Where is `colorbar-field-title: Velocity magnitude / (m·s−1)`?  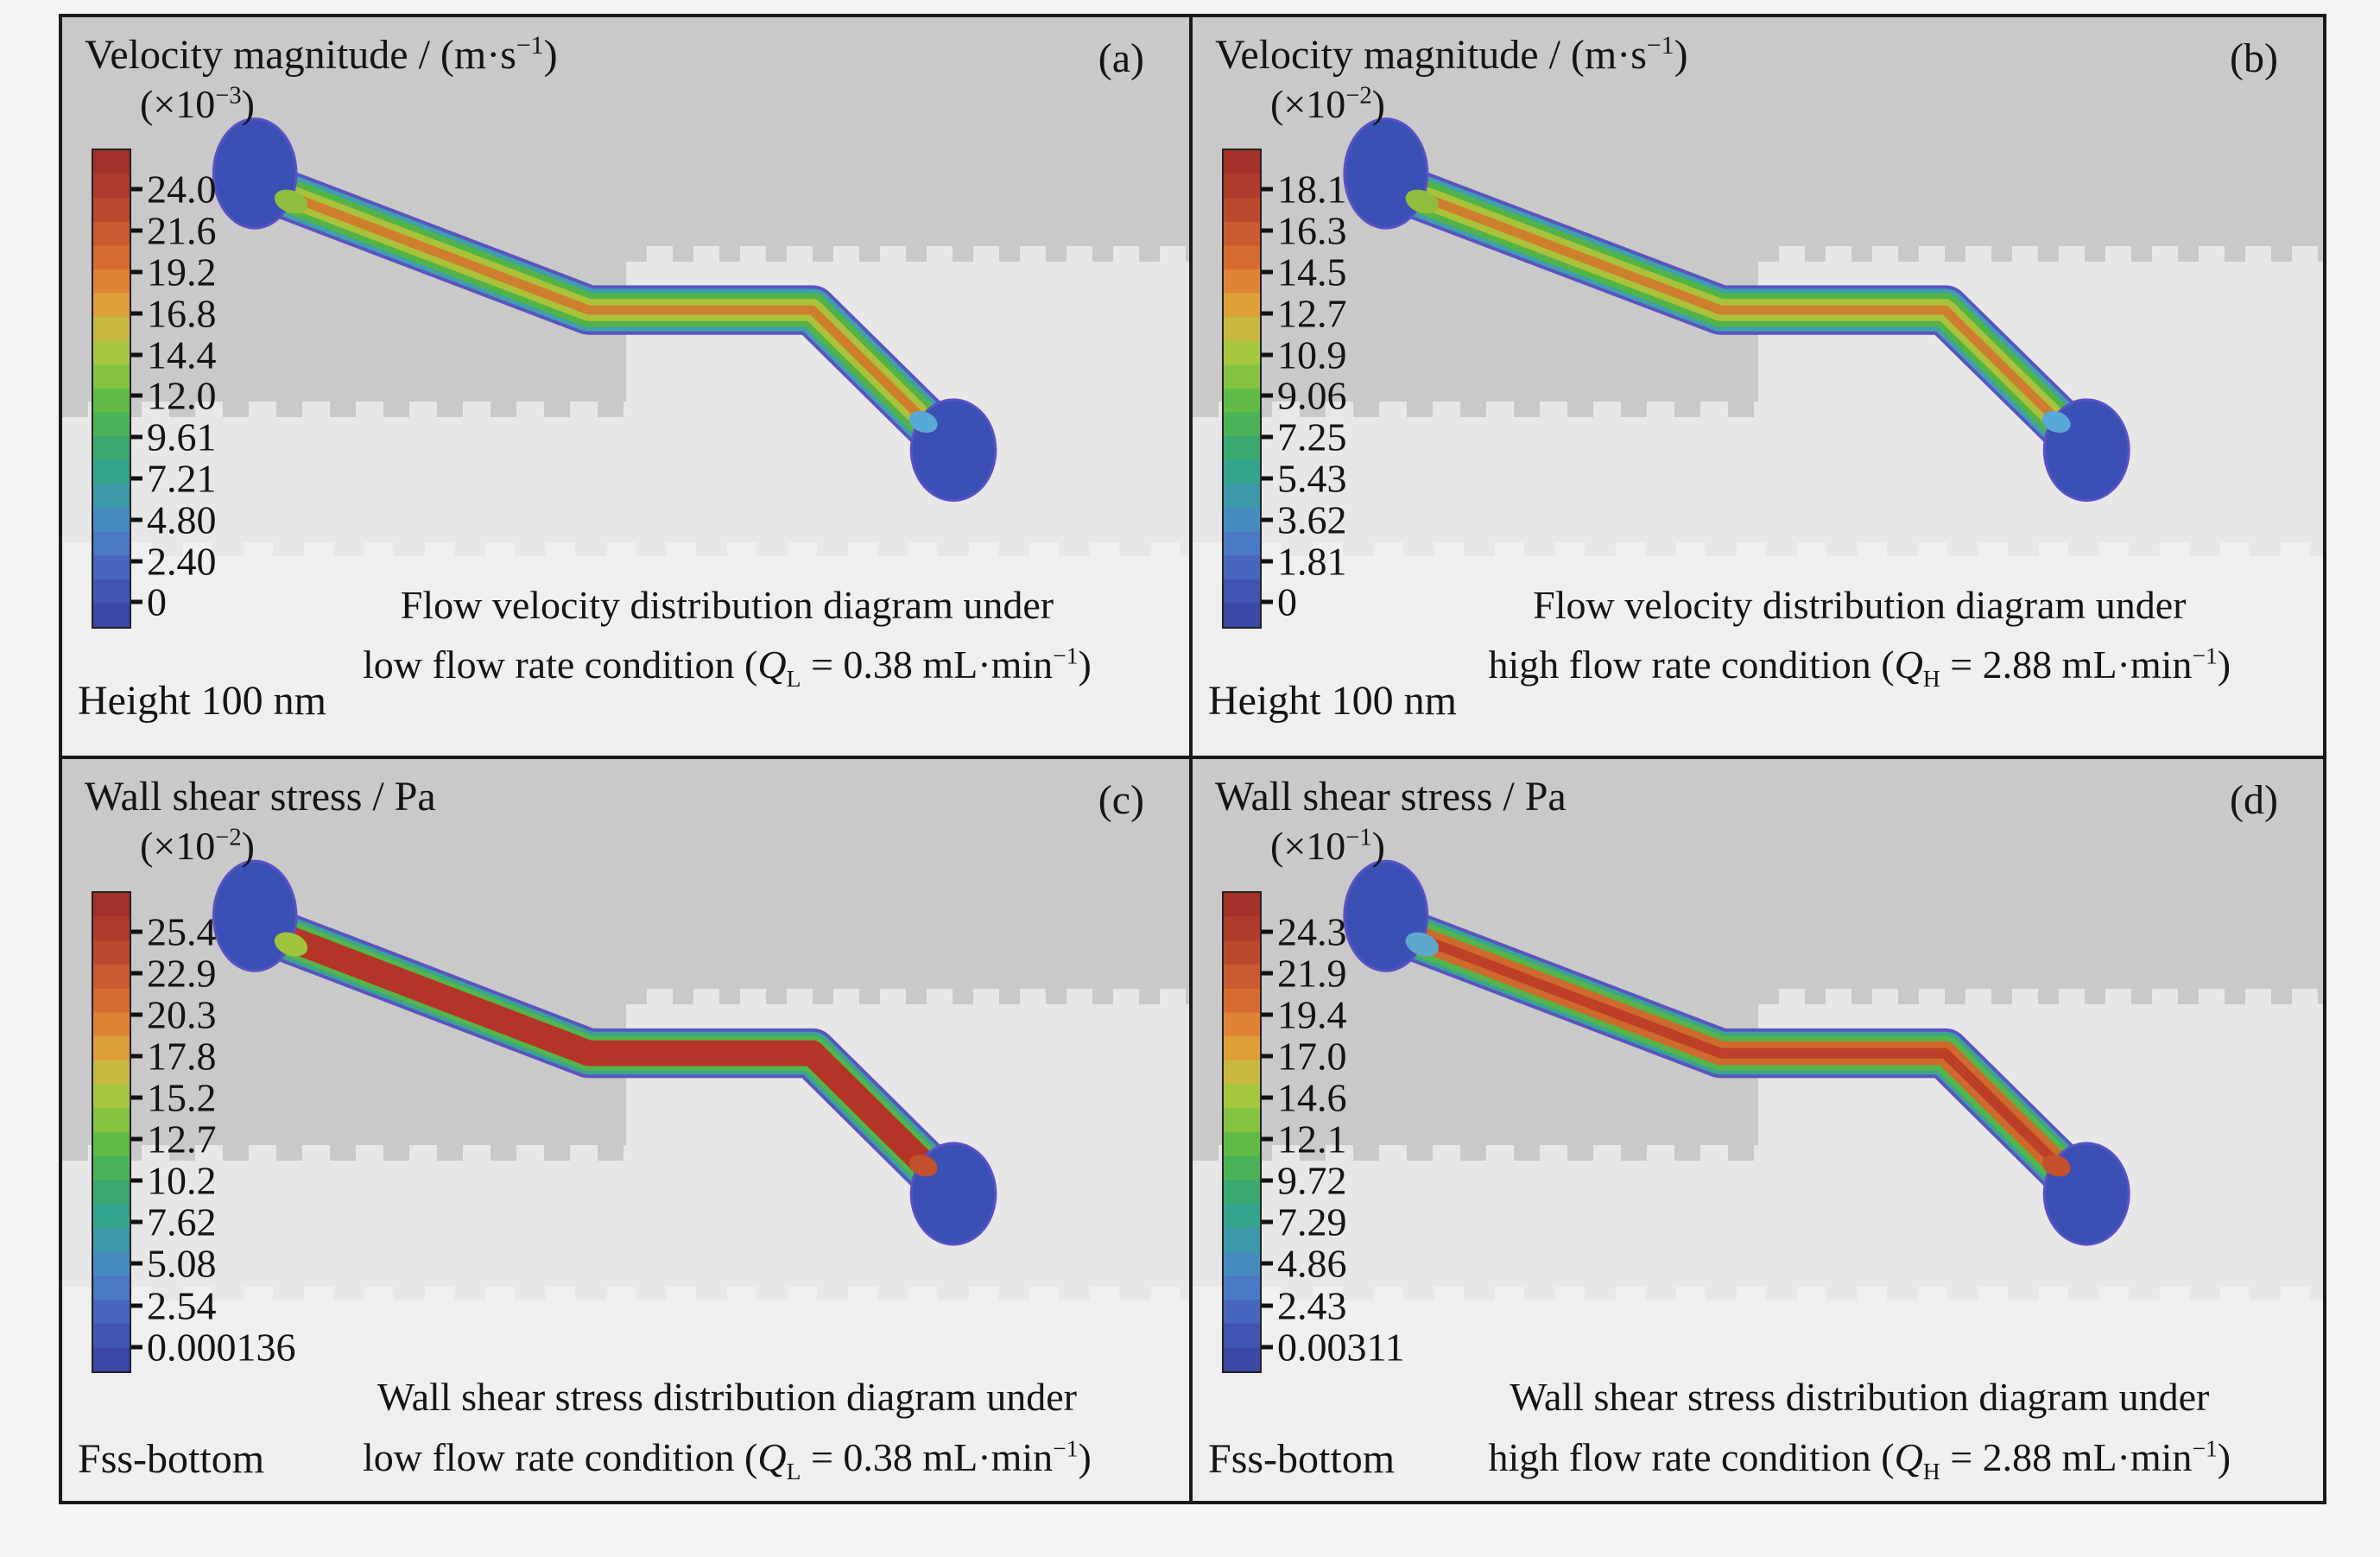
colorbar-field-title: Velocity magnitude / (m·s−1) is located at coordinates (322, 55).